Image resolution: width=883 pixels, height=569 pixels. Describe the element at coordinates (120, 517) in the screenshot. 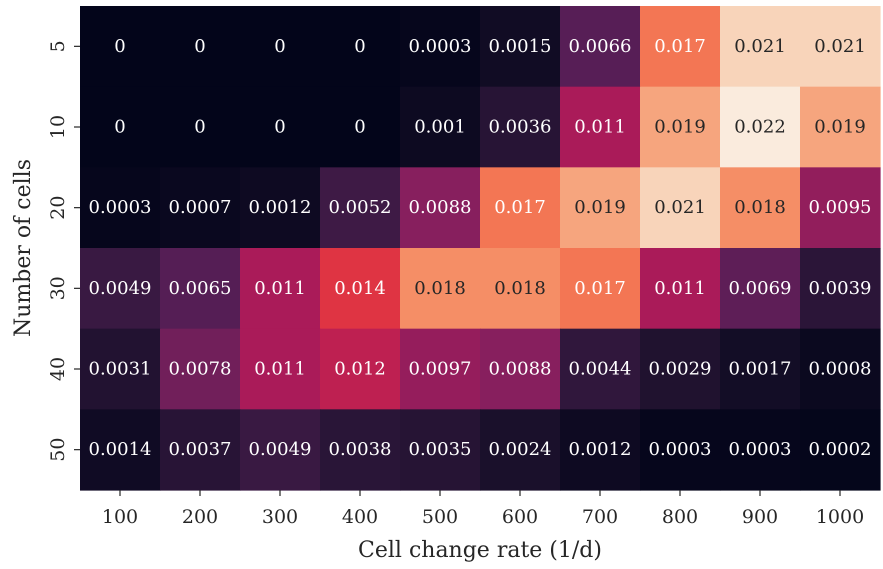

I see `x-tick-label: 100` at that location.